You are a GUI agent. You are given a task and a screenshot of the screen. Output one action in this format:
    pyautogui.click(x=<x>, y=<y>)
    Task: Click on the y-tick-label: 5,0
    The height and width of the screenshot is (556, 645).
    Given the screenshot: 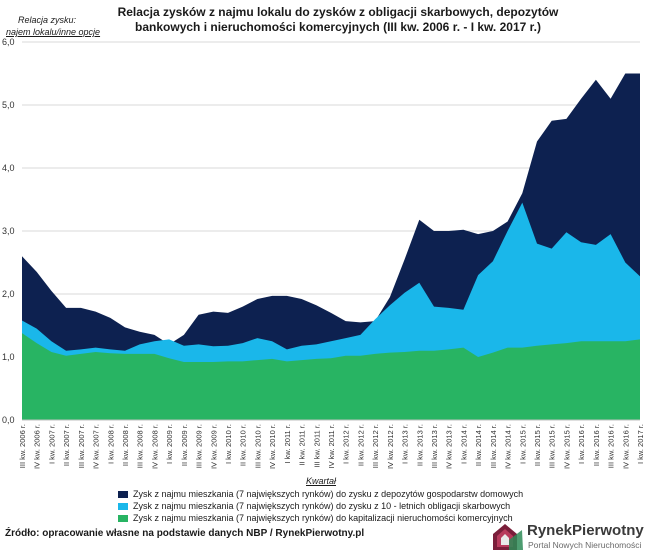 What is the action you would take?
    pyautogui.click(x=8, y=105)
    